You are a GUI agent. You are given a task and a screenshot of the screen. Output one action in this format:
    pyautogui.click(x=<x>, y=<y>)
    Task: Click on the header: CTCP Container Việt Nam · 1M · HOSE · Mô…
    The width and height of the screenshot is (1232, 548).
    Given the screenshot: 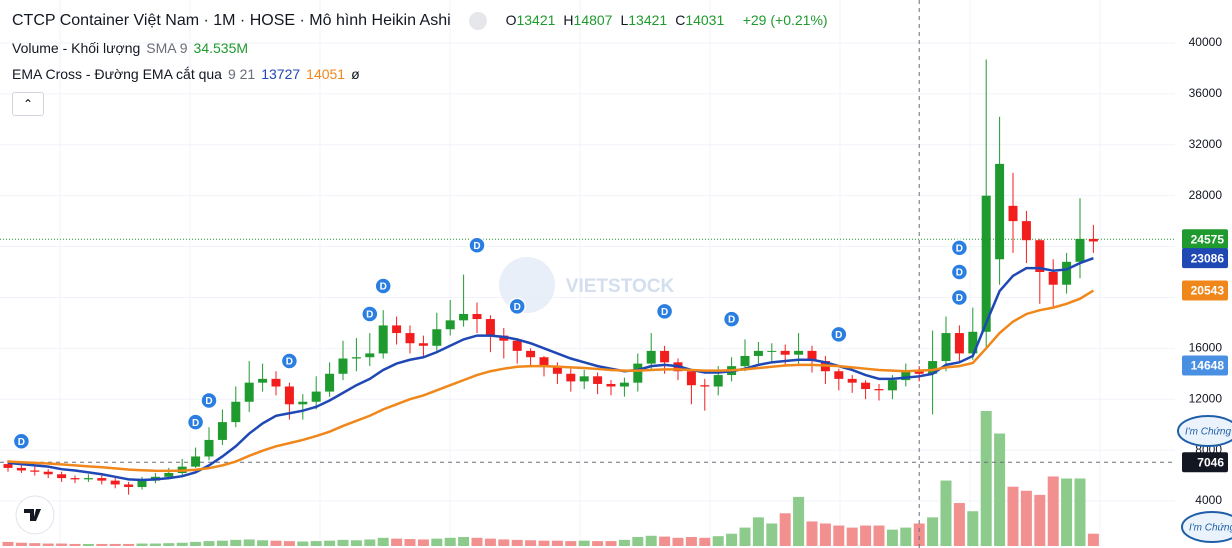 What is the action you would take?
    pyautogui.click(x=423, y=21)
    